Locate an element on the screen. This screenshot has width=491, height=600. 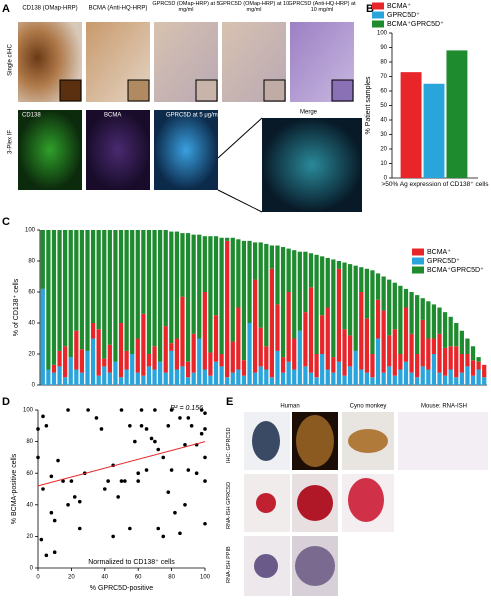
micrograph is located at coordinates (443, 441).